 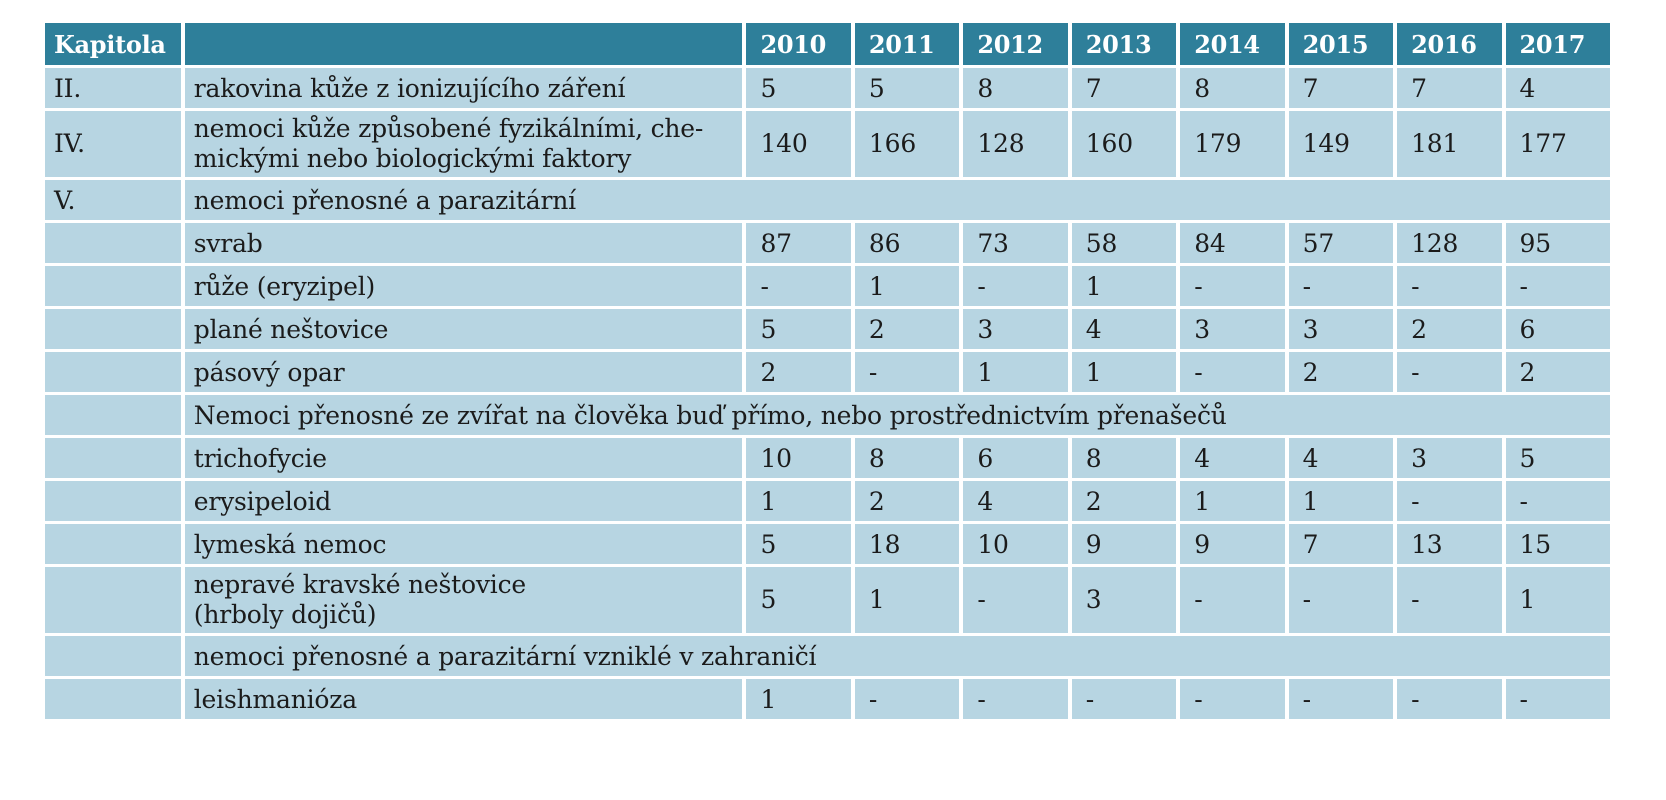 I want to click on table-row: plané neštovice 5 2 3 4 3 3 2 6, so click(x=827, y=329).